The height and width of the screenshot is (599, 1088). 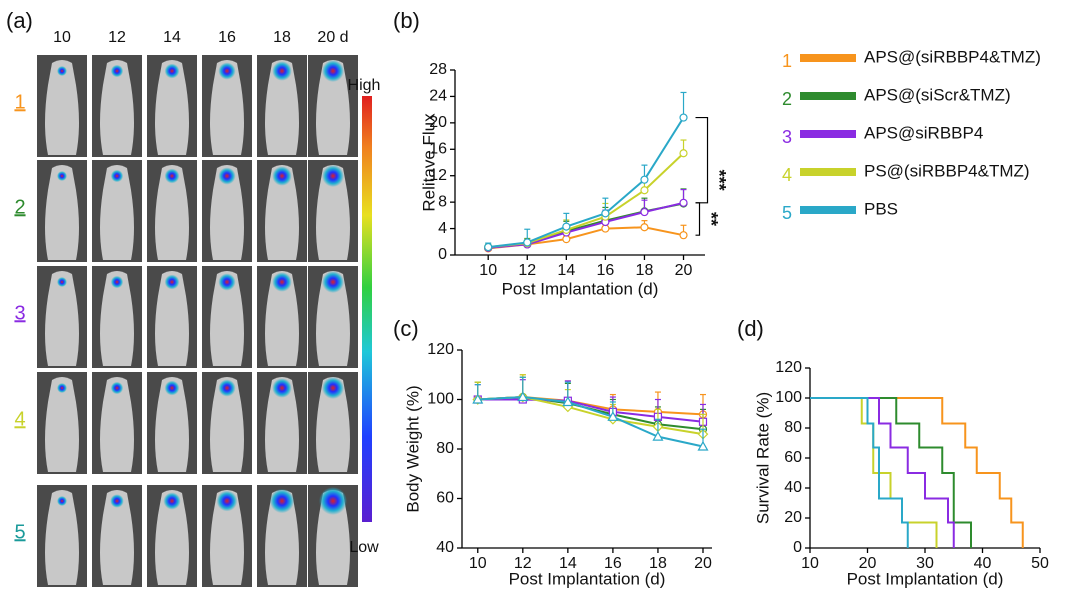 I want to click on significance-bracket, so click(x=702, y=160).